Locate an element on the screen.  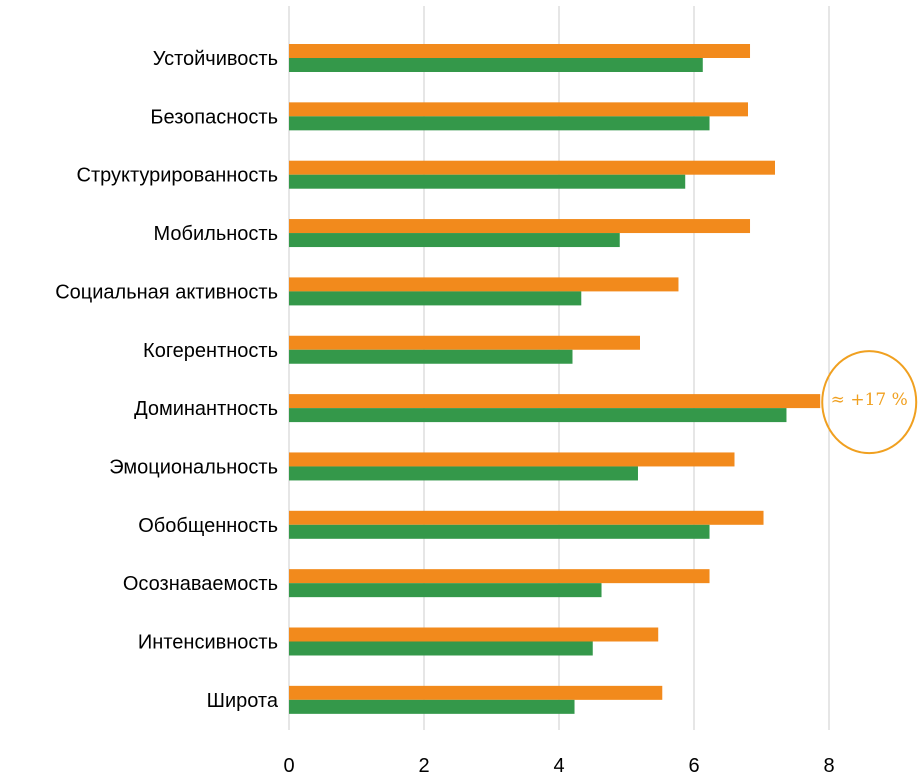
category-label: Устойчивость is located at coordinates (215, 59).